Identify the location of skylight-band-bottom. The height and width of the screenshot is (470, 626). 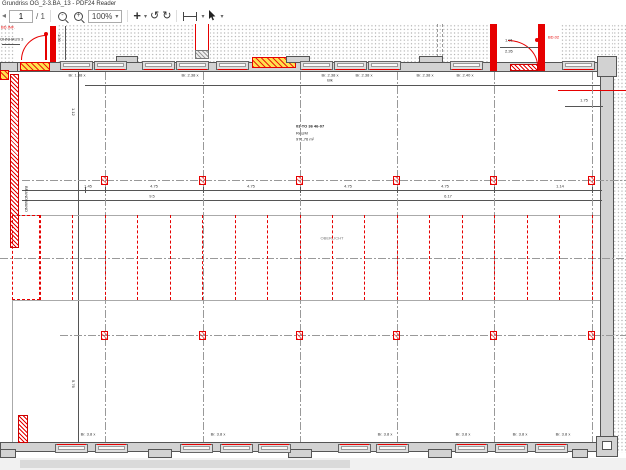
(306, 300).